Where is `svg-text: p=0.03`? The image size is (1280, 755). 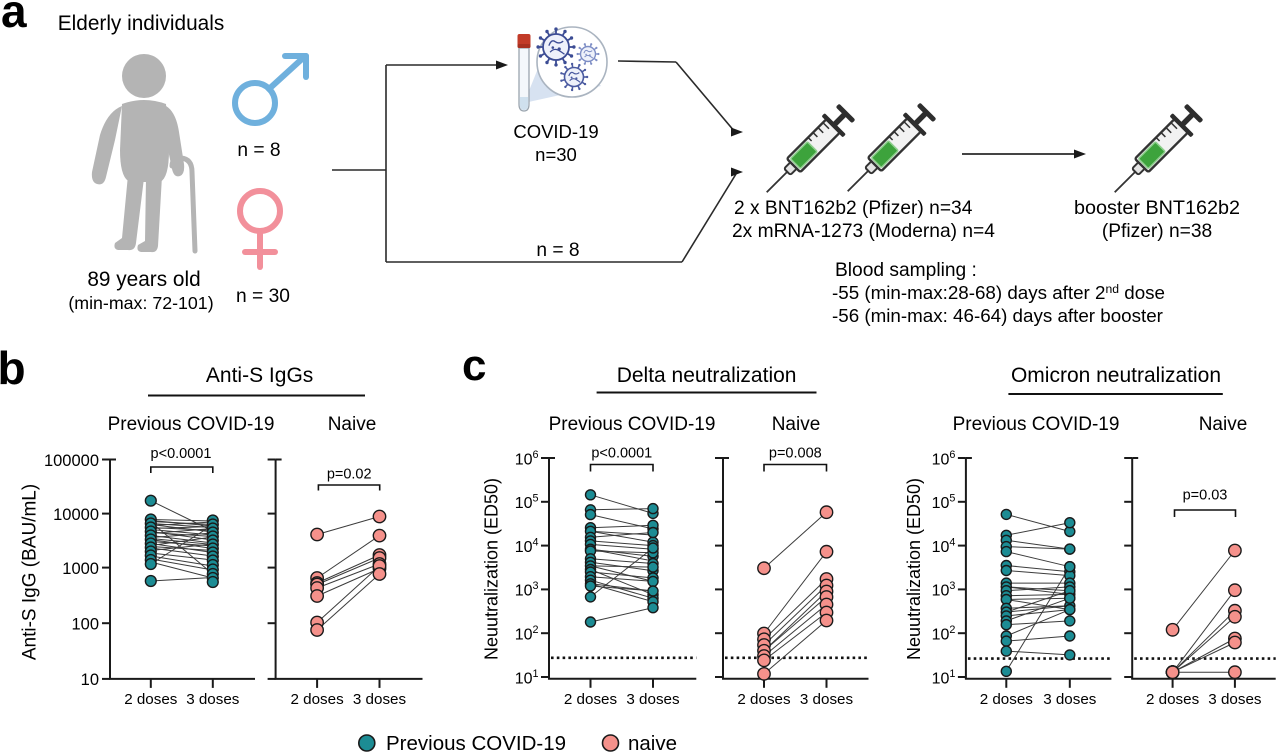 svg-text: p=0.03 is located at coordinates (1205, 496).